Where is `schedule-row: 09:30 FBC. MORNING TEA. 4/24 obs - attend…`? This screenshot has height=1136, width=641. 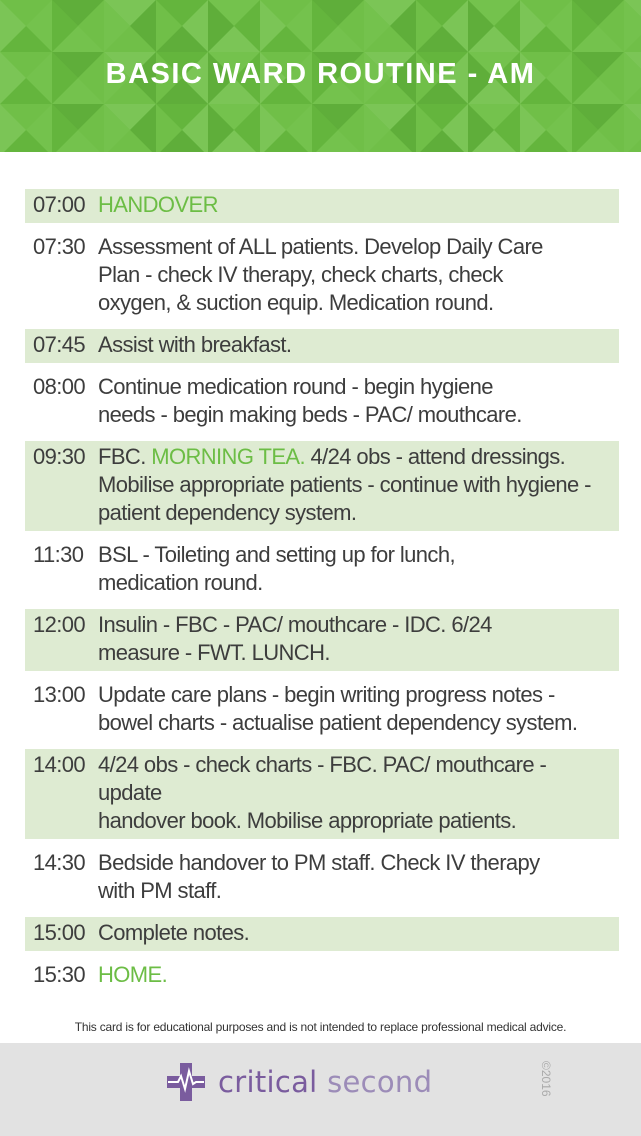
schedule-row: 09:30 FBC. MORNING TEA. 4/24 obs - attend… is located at coordinates (322, 486).